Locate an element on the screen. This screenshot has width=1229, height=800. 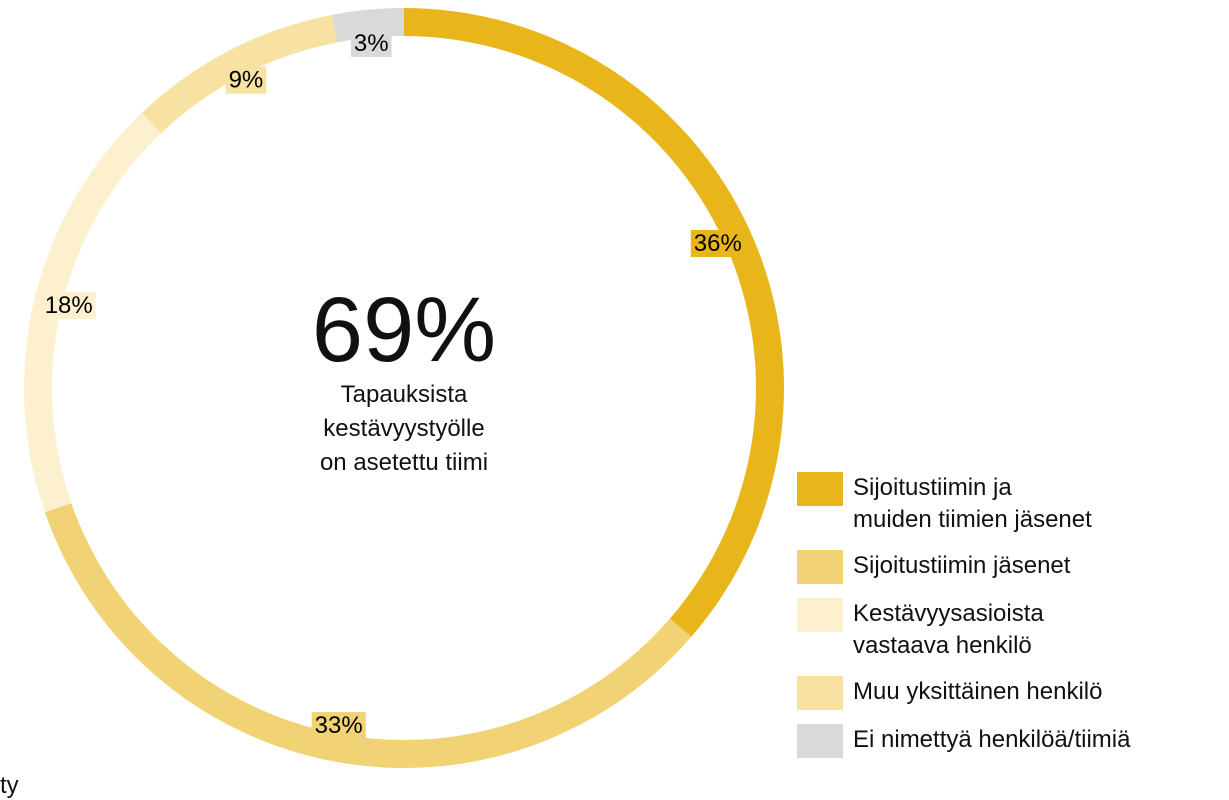
data-label-group: 9% is located at coordinates (246, 80).